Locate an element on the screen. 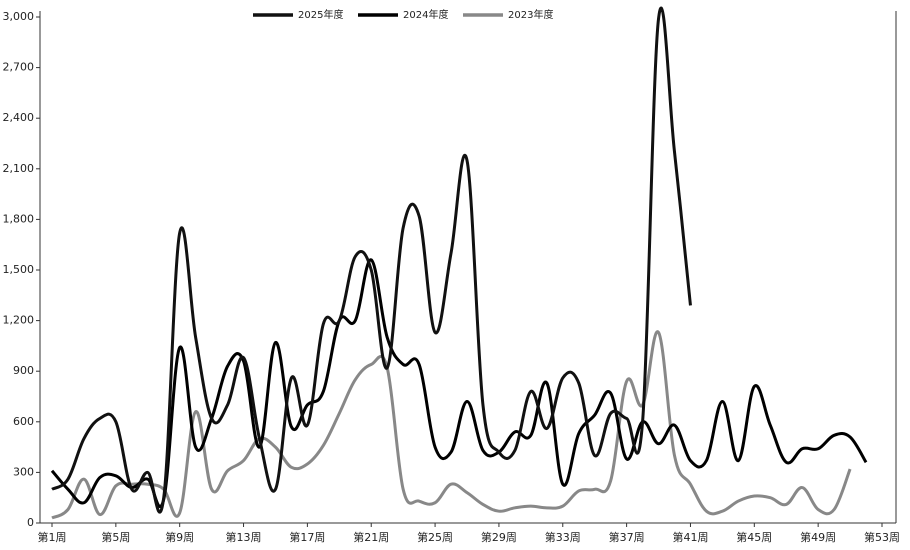  x-tick-label: 第25周 is located at coordinates (435, 537).